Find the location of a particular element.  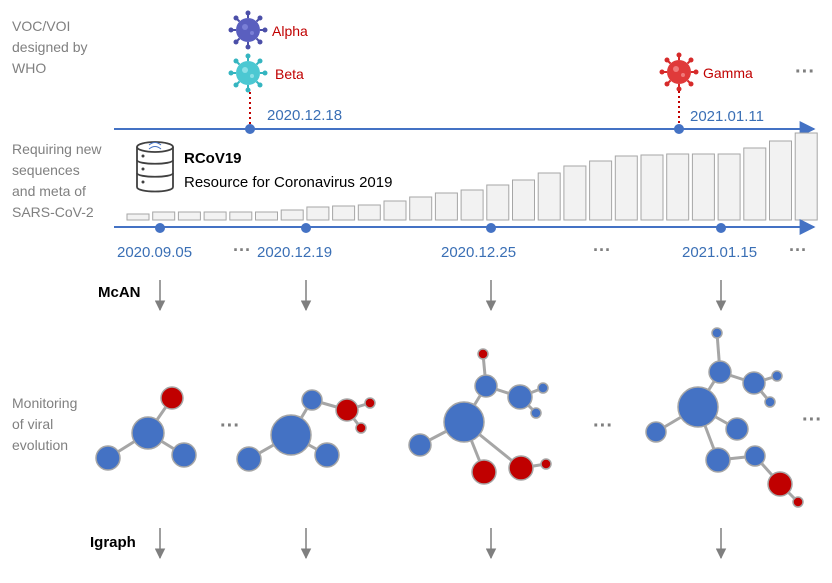

requiring-label-line: sequences is located at coordinates (46, 170).